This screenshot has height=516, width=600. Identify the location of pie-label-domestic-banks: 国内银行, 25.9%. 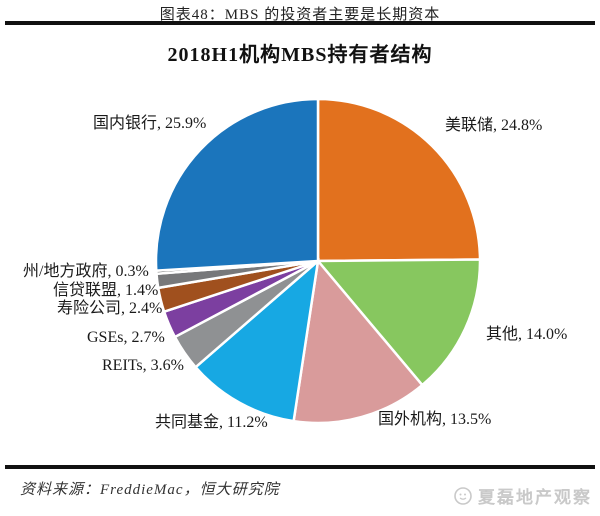
(150, 123).